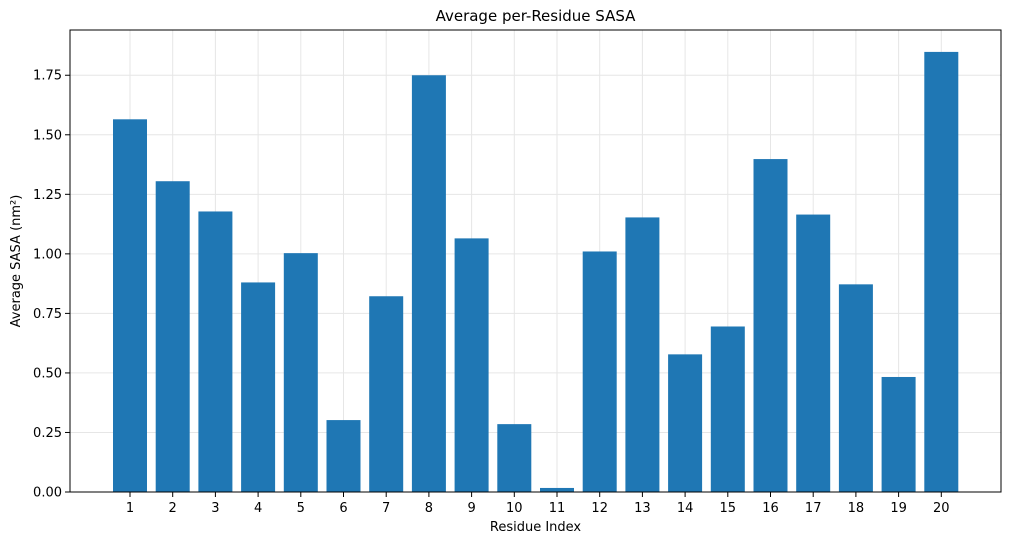 This screenshot has height=545, width=1010. I want to click on x-tick-label: 5, so click(301, 508).